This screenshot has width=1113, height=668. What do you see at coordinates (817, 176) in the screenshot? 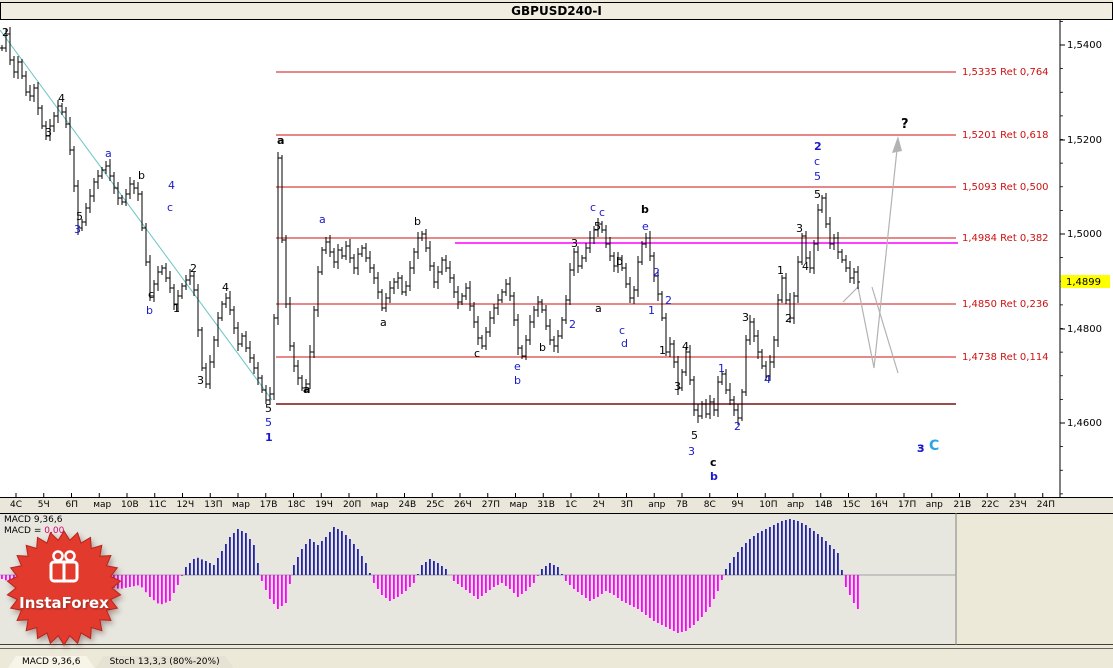
I see `wave-label: 5` at bounding box center [817, 176].